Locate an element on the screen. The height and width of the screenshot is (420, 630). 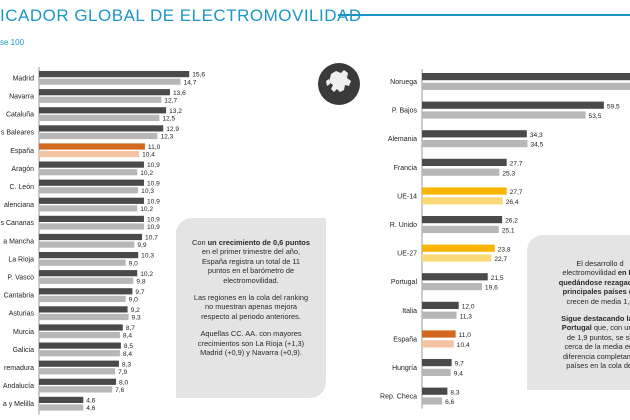
bar-category-label: Alemania is located at coordinates (402, 139).